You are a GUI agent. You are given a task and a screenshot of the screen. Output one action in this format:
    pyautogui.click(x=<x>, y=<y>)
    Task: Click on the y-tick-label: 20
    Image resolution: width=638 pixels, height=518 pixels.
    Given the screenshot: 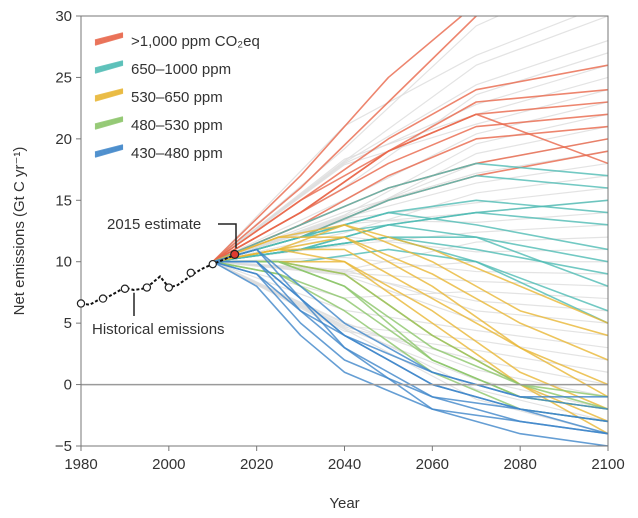 What is the action you would take?
    pyautogui.click(x=63, y=139)
    